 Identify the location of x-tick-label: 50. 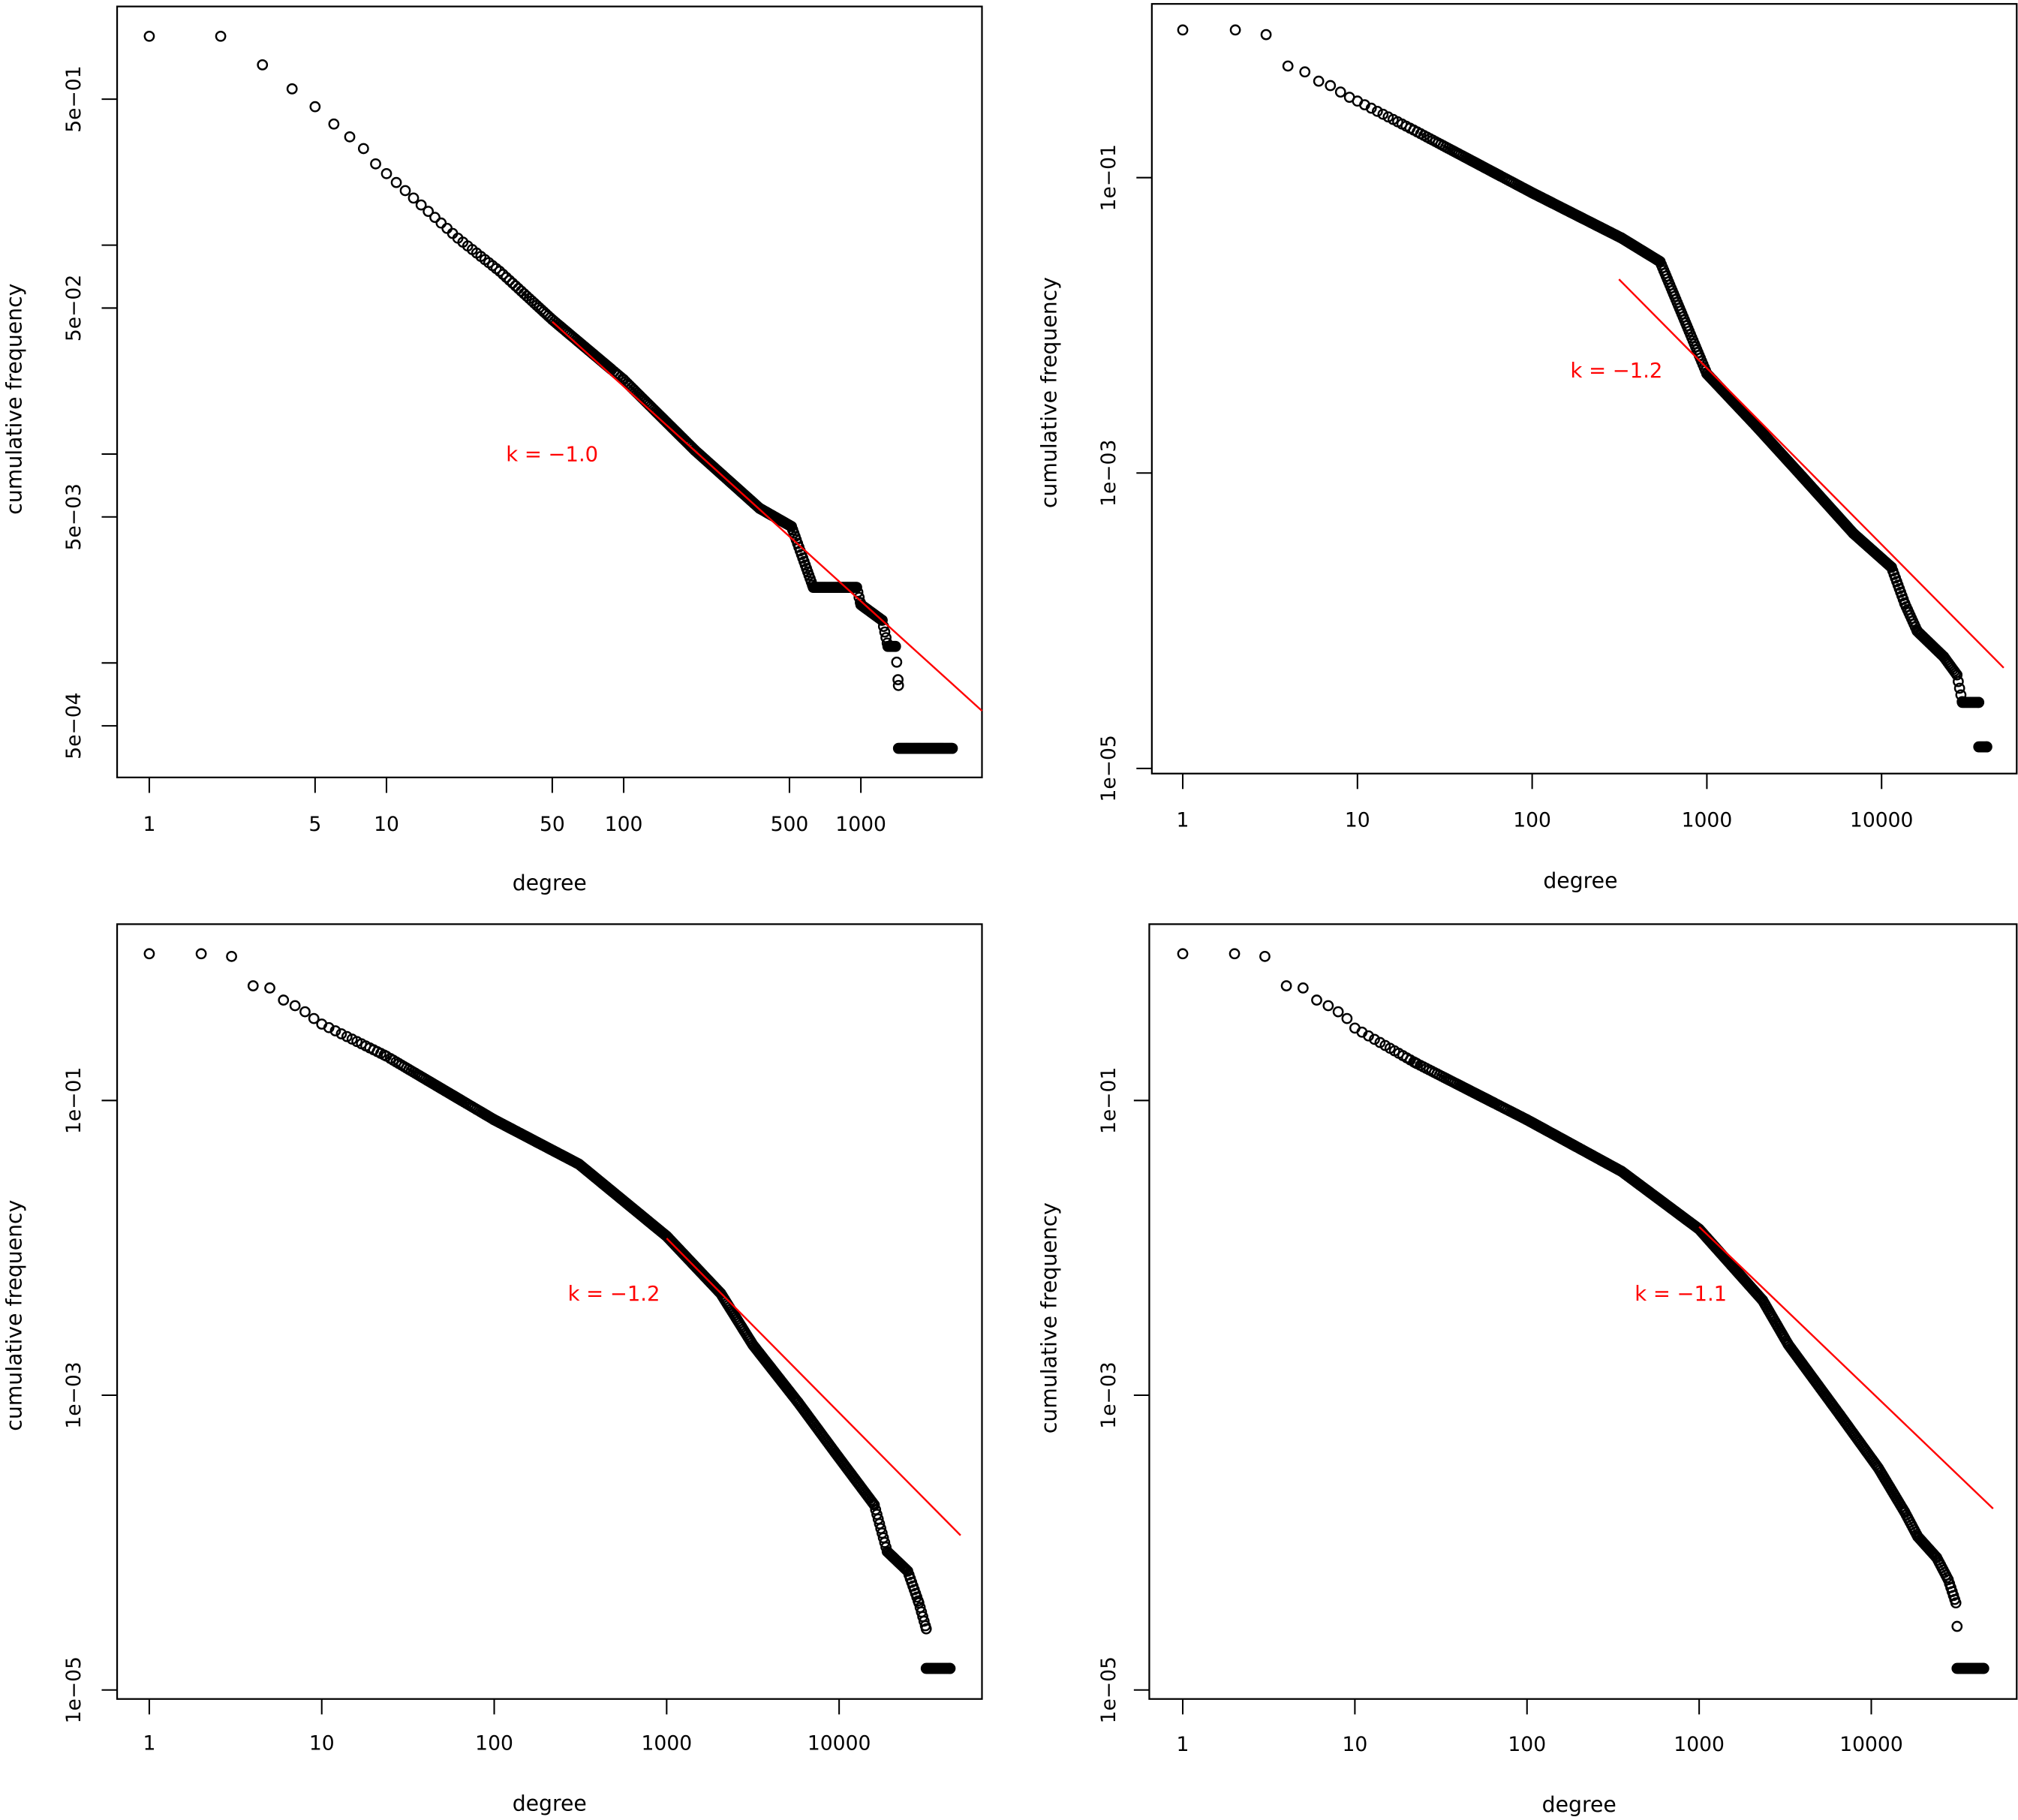
(552, 824).